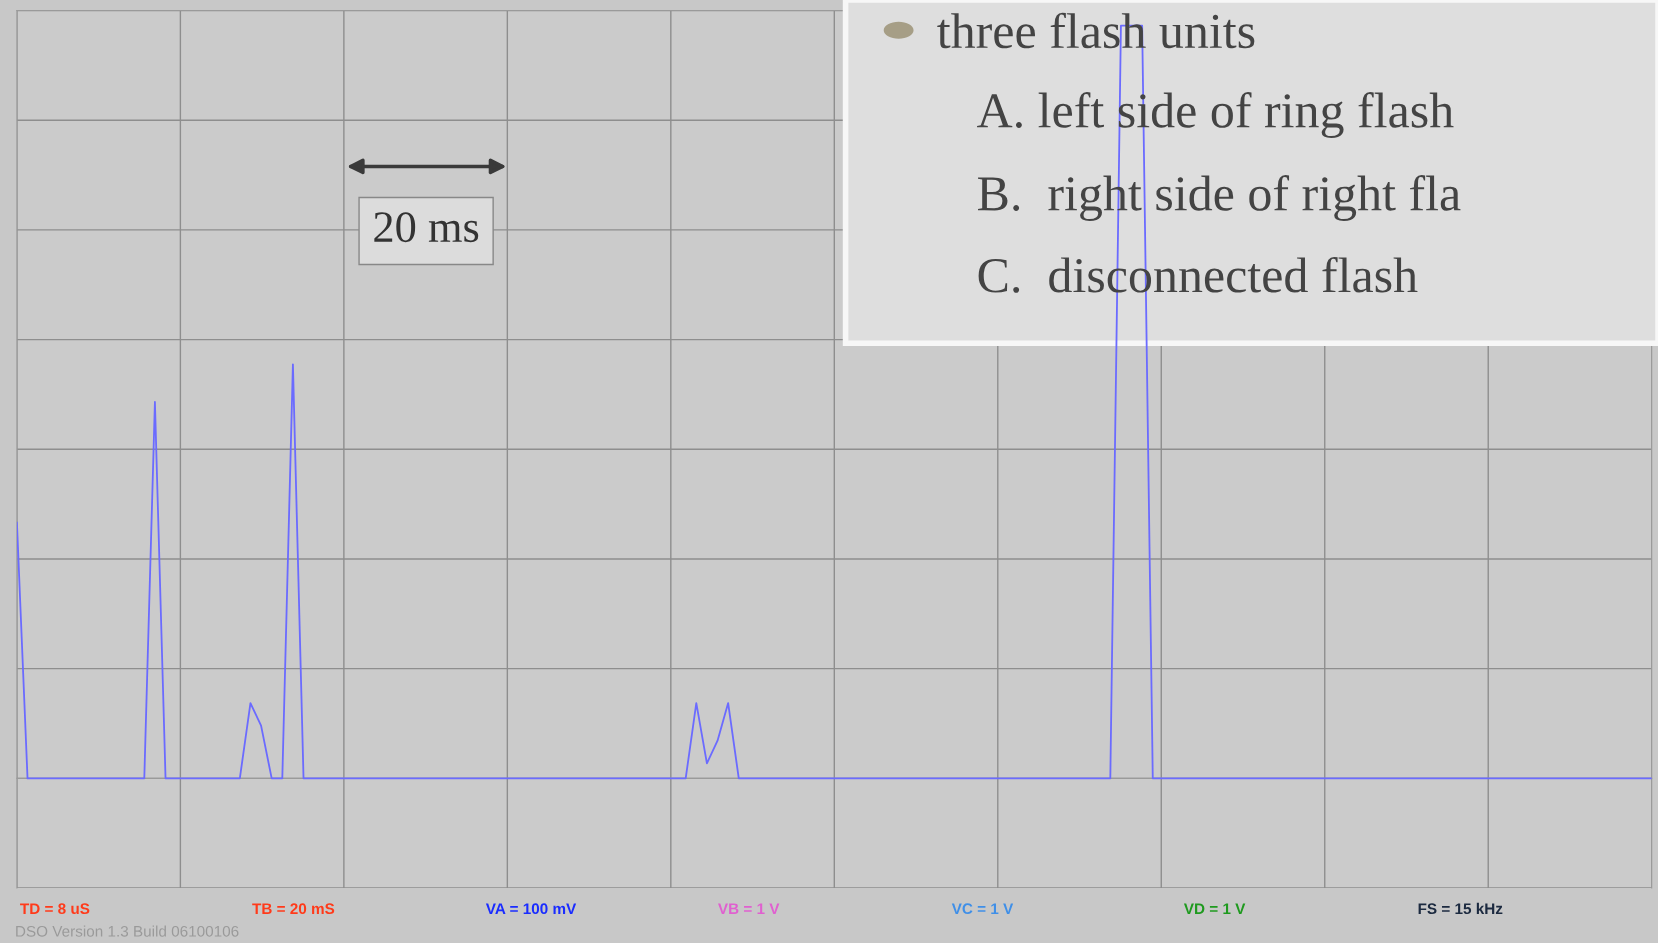  I want to click on annotation: three flash units, so click(1096, 30).